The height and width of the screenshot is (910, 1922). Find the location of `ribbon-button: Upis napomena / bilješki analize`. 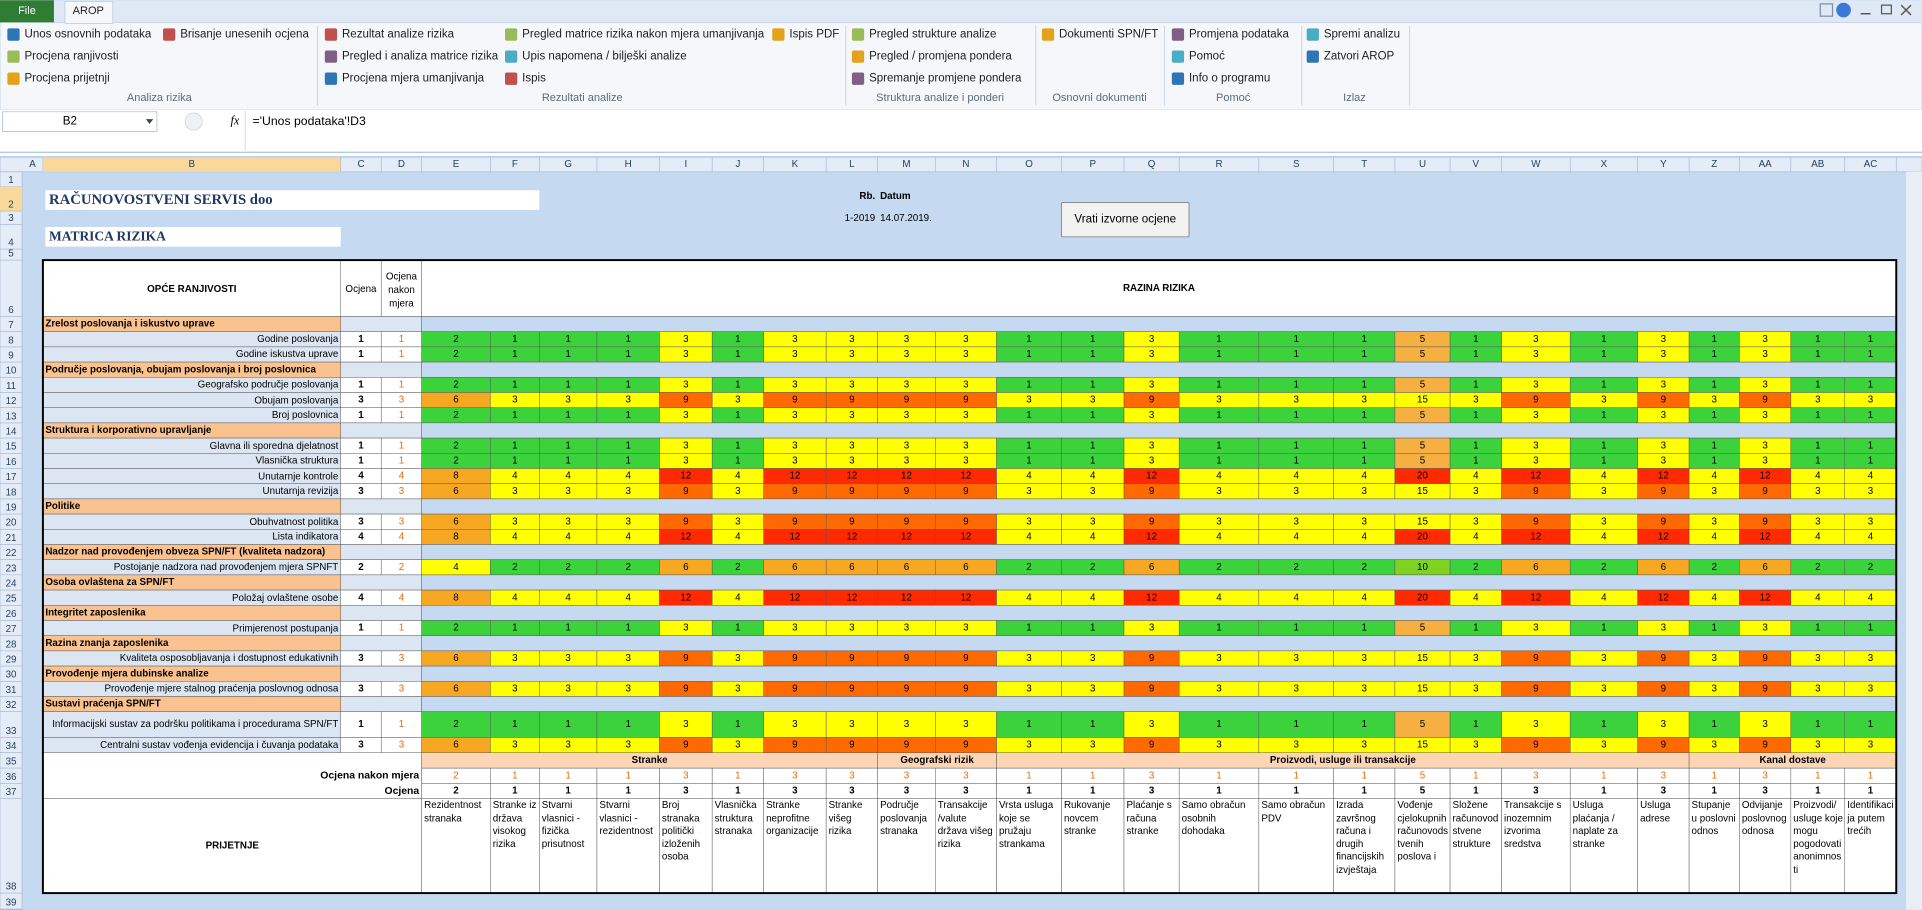

ribbon-button: Upis napomena / bilješki analize is located at coordinates (604, 57).